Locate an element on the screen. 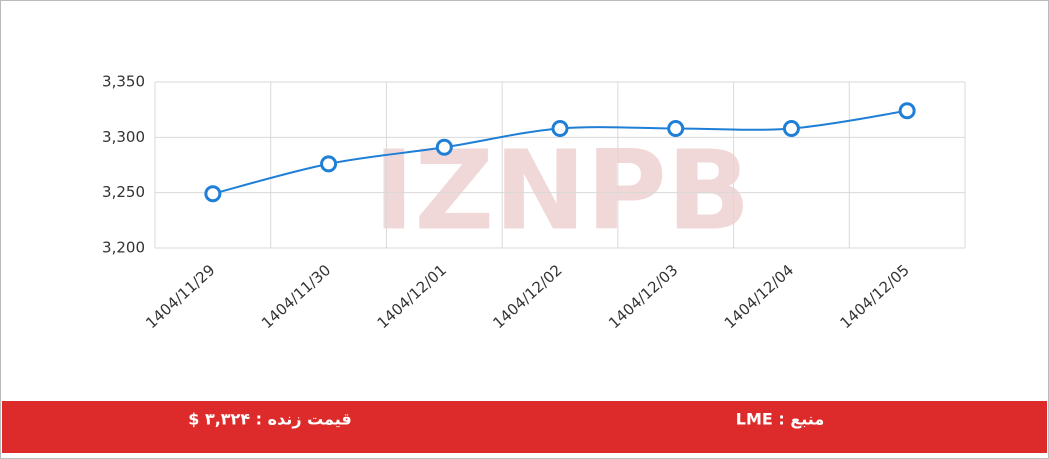 Image resolution: width=1049 pixels, height=459 pixels. footer-bar is located at coordinates (524, 427).